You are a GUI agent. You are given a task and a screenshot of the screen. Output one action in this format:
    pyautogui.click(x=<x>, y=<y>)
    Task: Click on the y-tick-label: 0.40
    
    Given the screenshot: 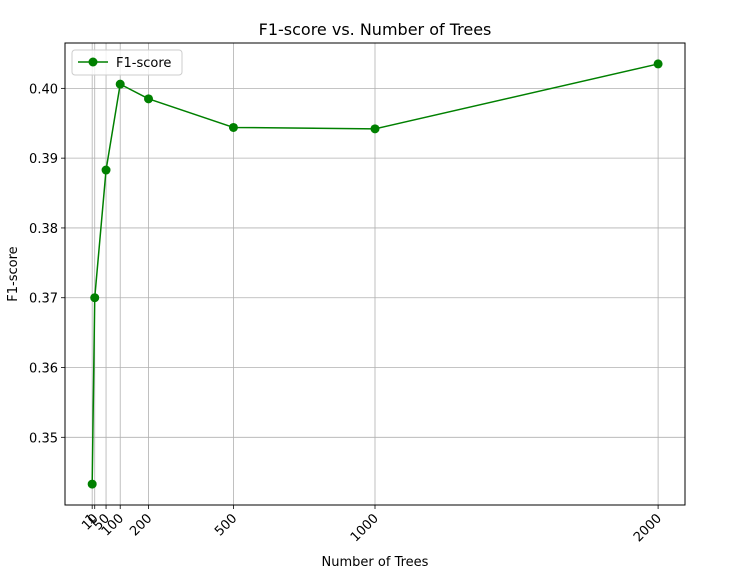 What is the action you would take?
    pyautogui.click(x=43, y=89)
    